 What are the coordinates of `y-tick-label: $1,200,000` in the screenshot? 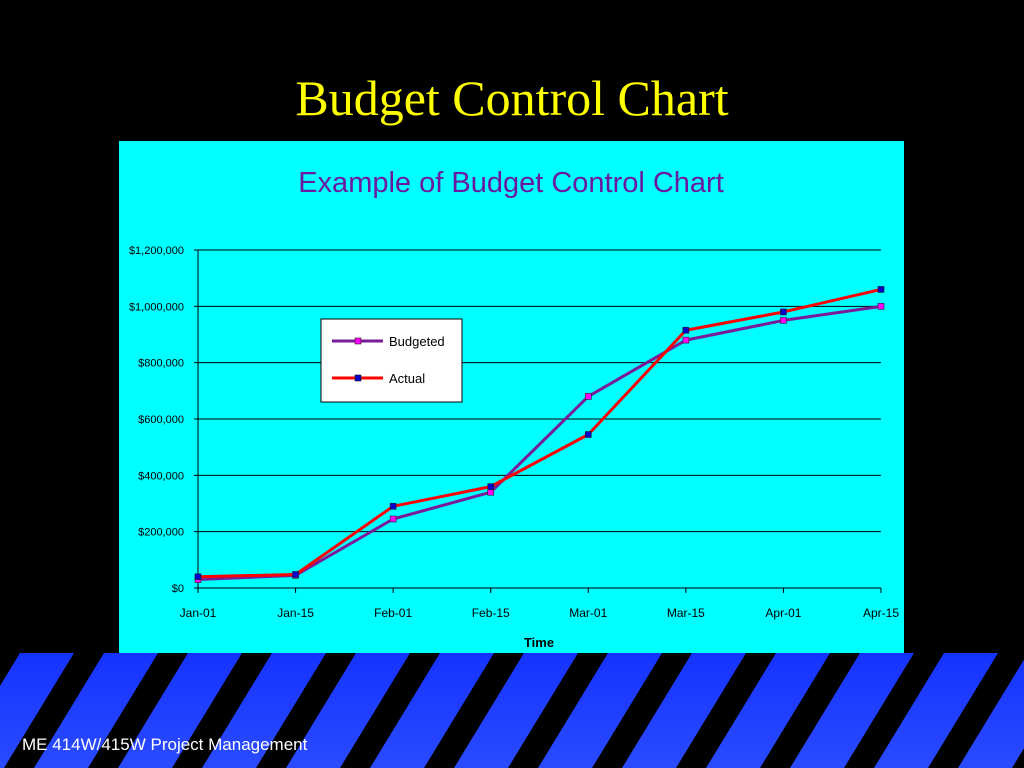 It's located at (156, 251).